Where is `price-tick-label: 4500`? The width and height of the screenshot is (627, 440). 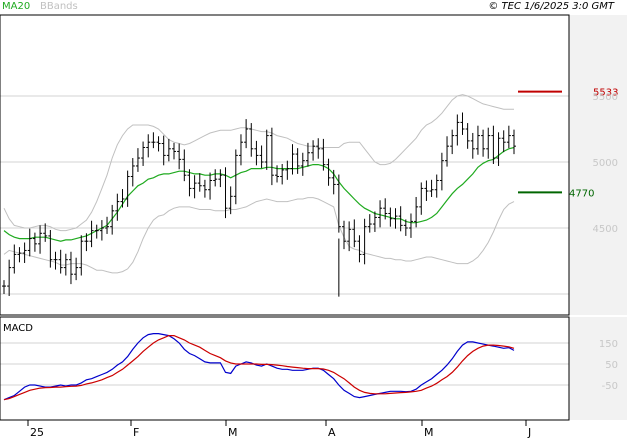 price-tick-label: 4500 is located at coordinates (605, 229).